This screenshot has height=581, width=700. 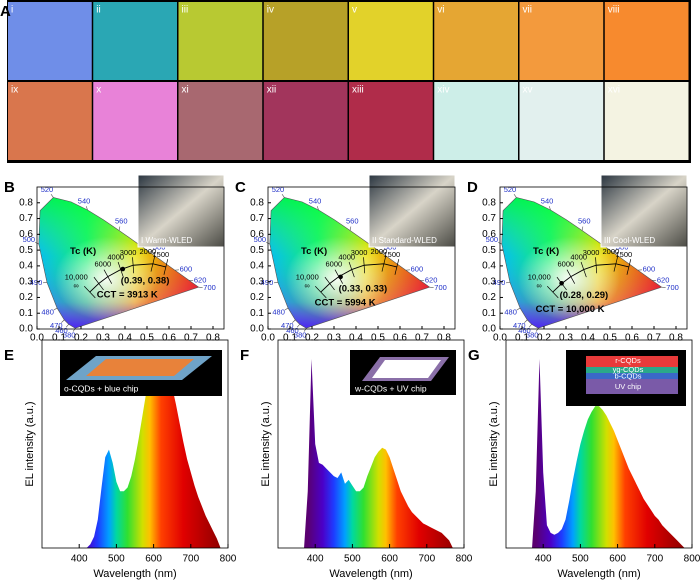 I want to click on wavelength-label: 700, so click(x=209, y=287).